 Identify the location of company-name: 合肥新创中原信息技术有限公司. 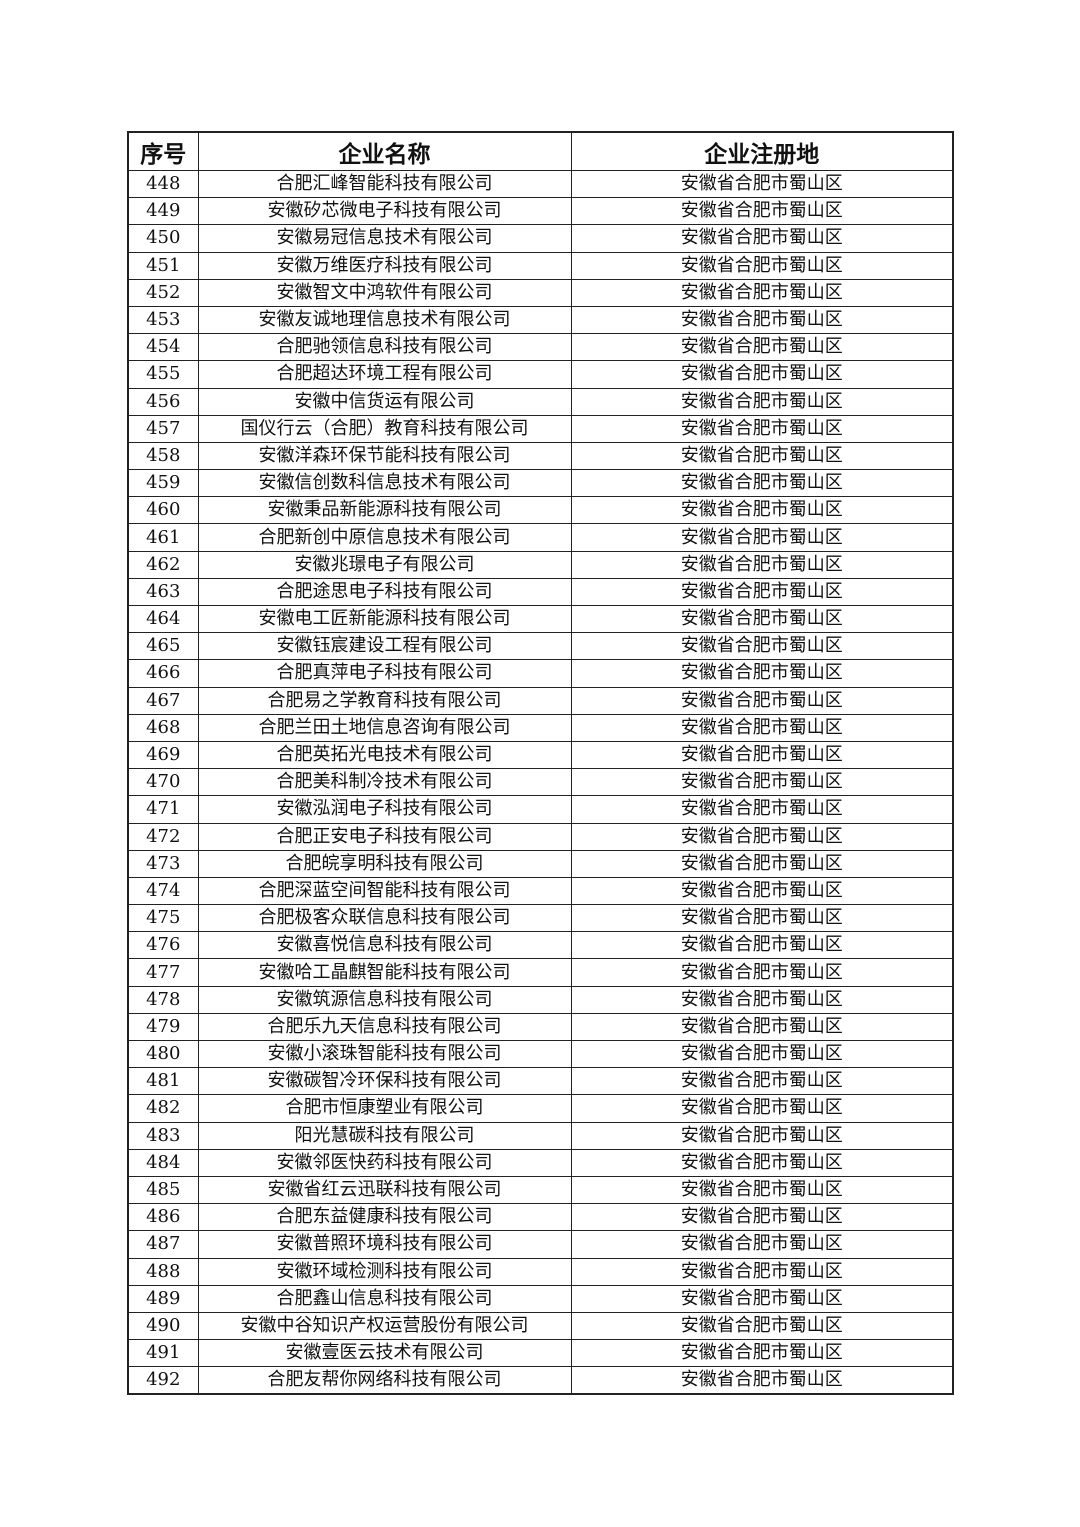
(384, 537).